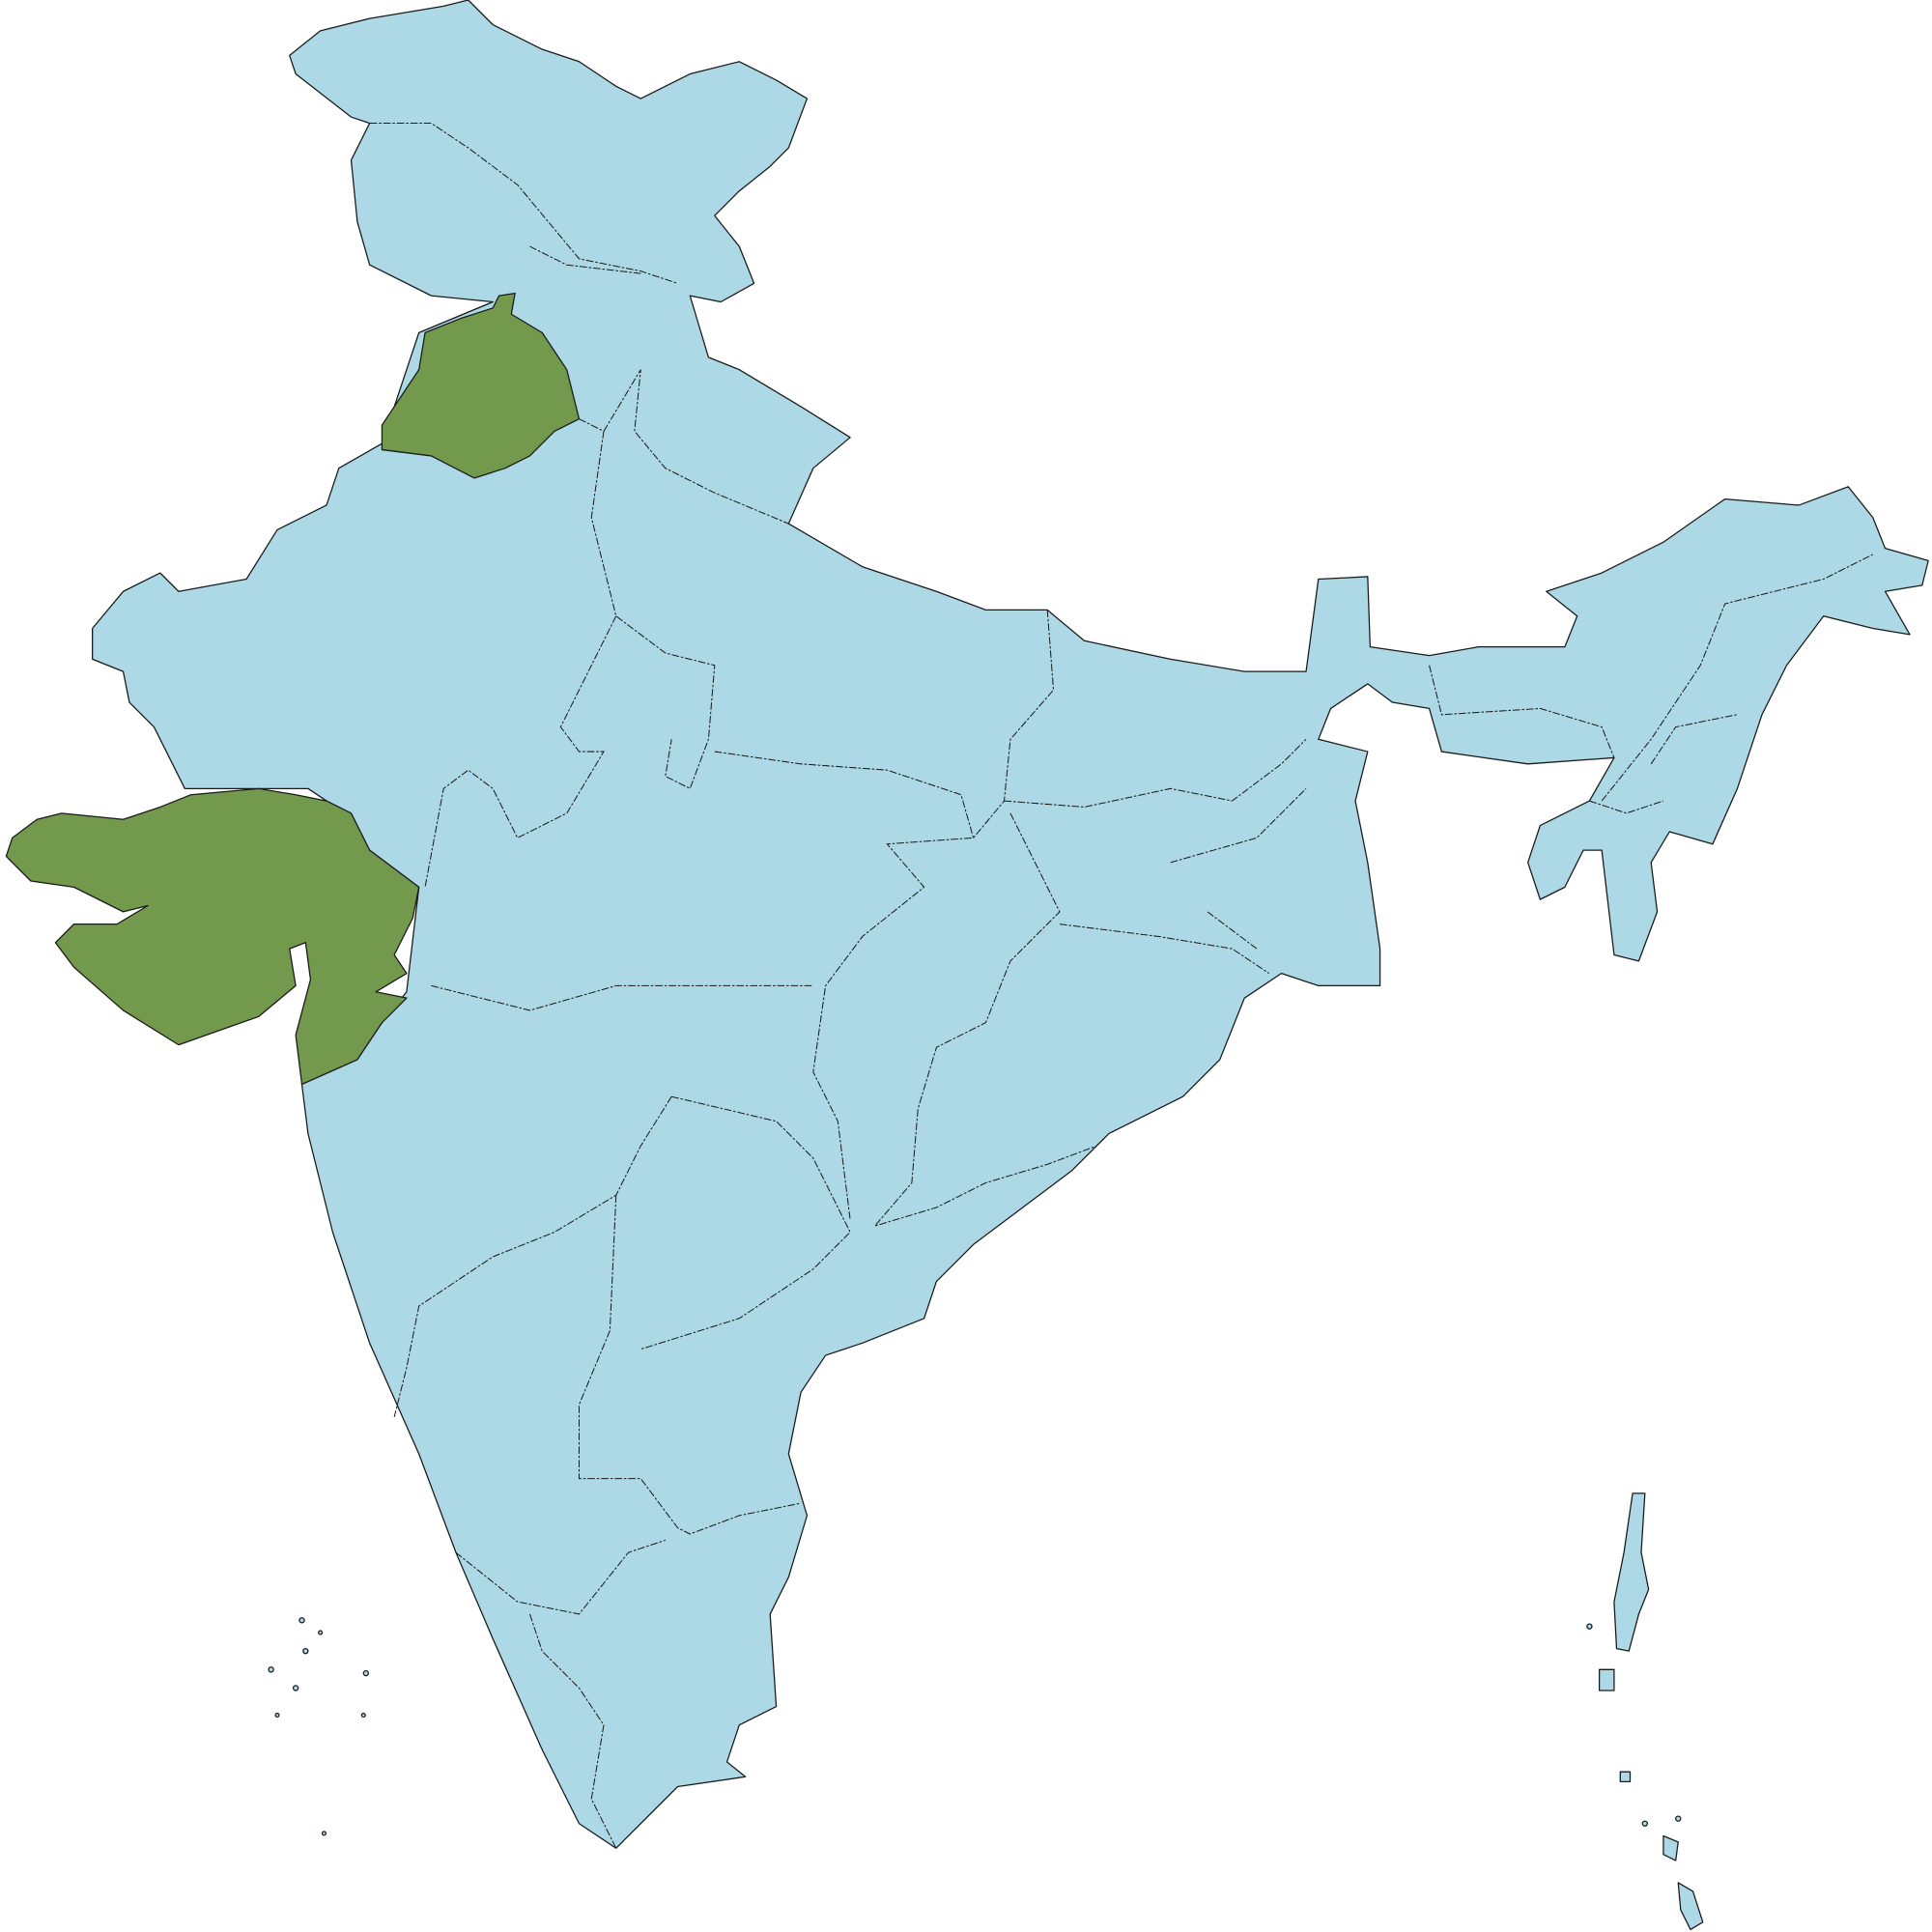  Describe the element at coordinates (481, 385) in the screenshot. I see `region-highlight-north` at that location.